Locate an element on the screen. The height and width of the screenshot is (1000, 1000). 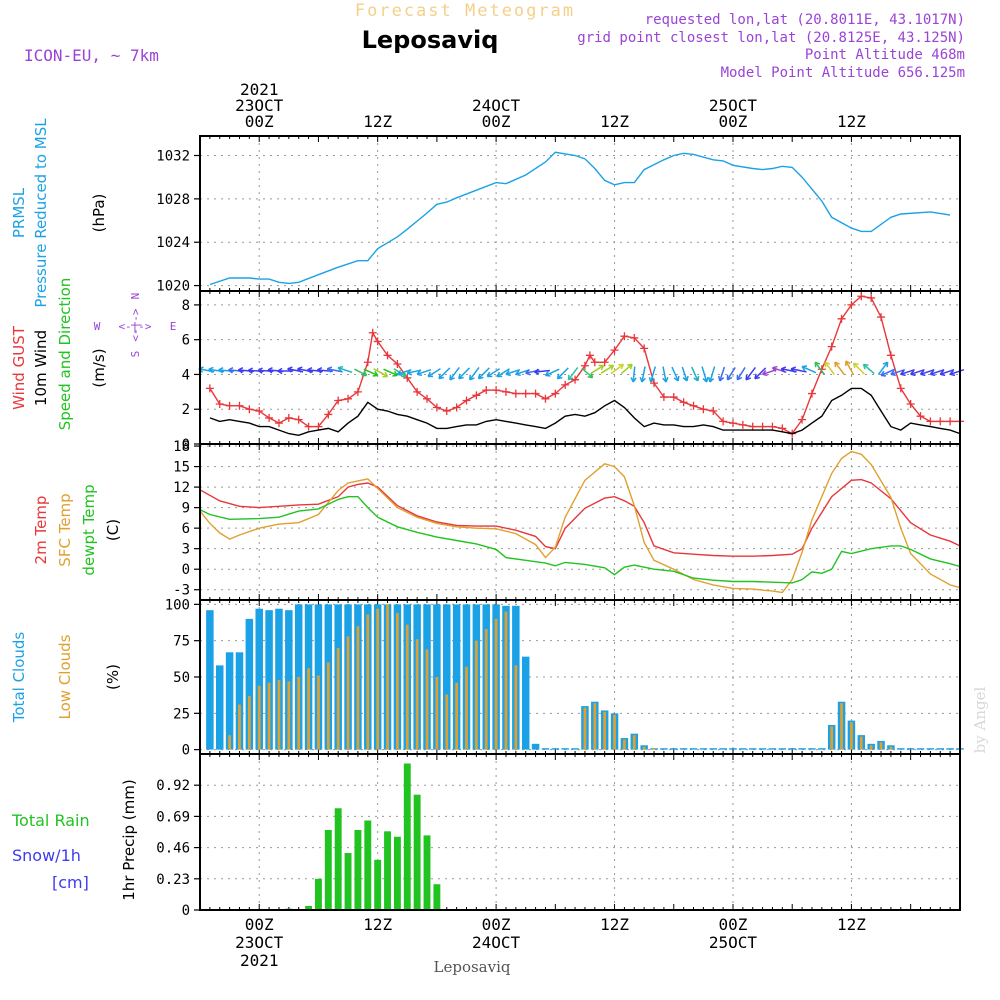
y-tick-label: 8 is located at coordinates (186, 306).